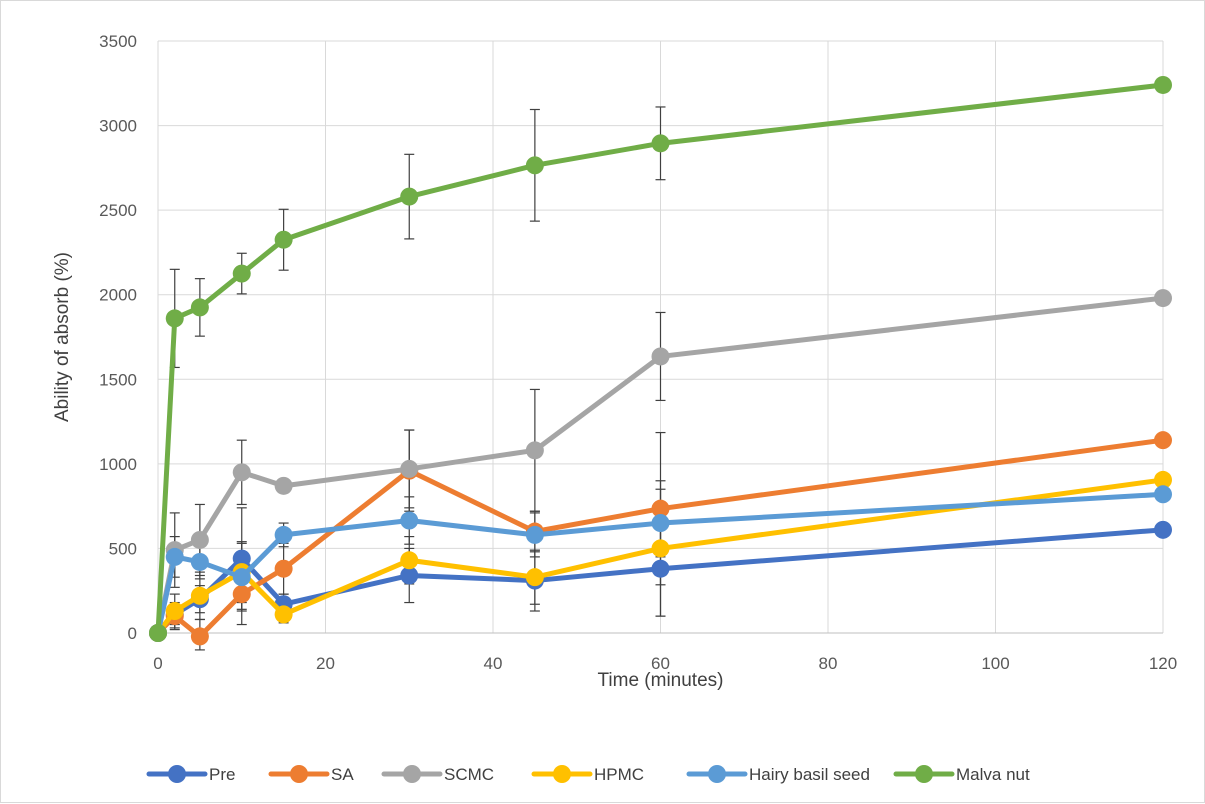  What do you see at coordinates (469, 774) in the screenshot?
I see `legend-label: SCMC` at bounding box center [469, 774].